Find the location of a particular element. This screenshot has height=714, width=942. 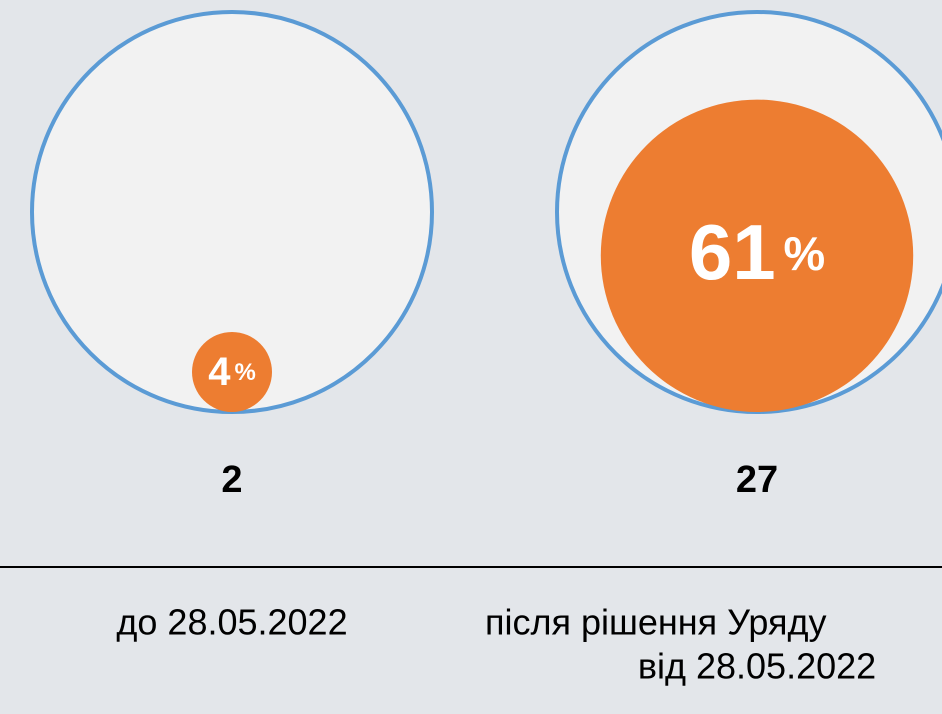

category-label: після рішення Уряду is located at coordinates (656, 622).